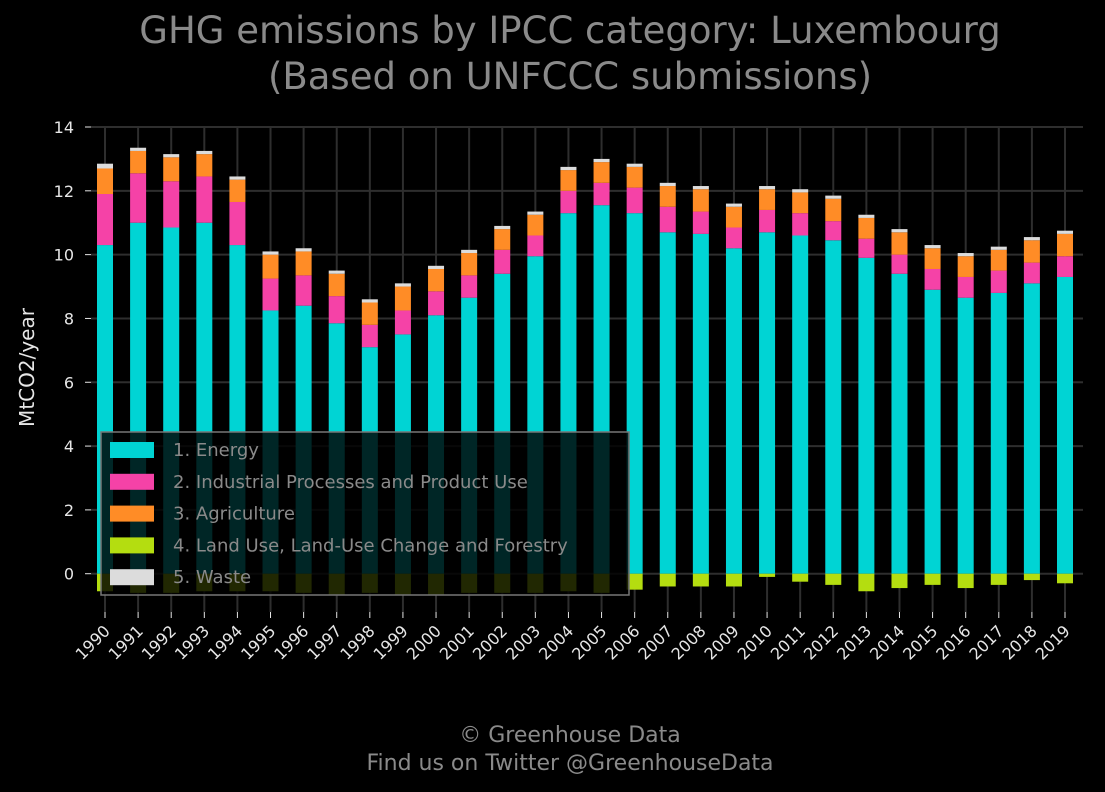 The width and height of the screenshot is (1105, 792). I want to click on x-tick-label: 2005, so click(589, 642).